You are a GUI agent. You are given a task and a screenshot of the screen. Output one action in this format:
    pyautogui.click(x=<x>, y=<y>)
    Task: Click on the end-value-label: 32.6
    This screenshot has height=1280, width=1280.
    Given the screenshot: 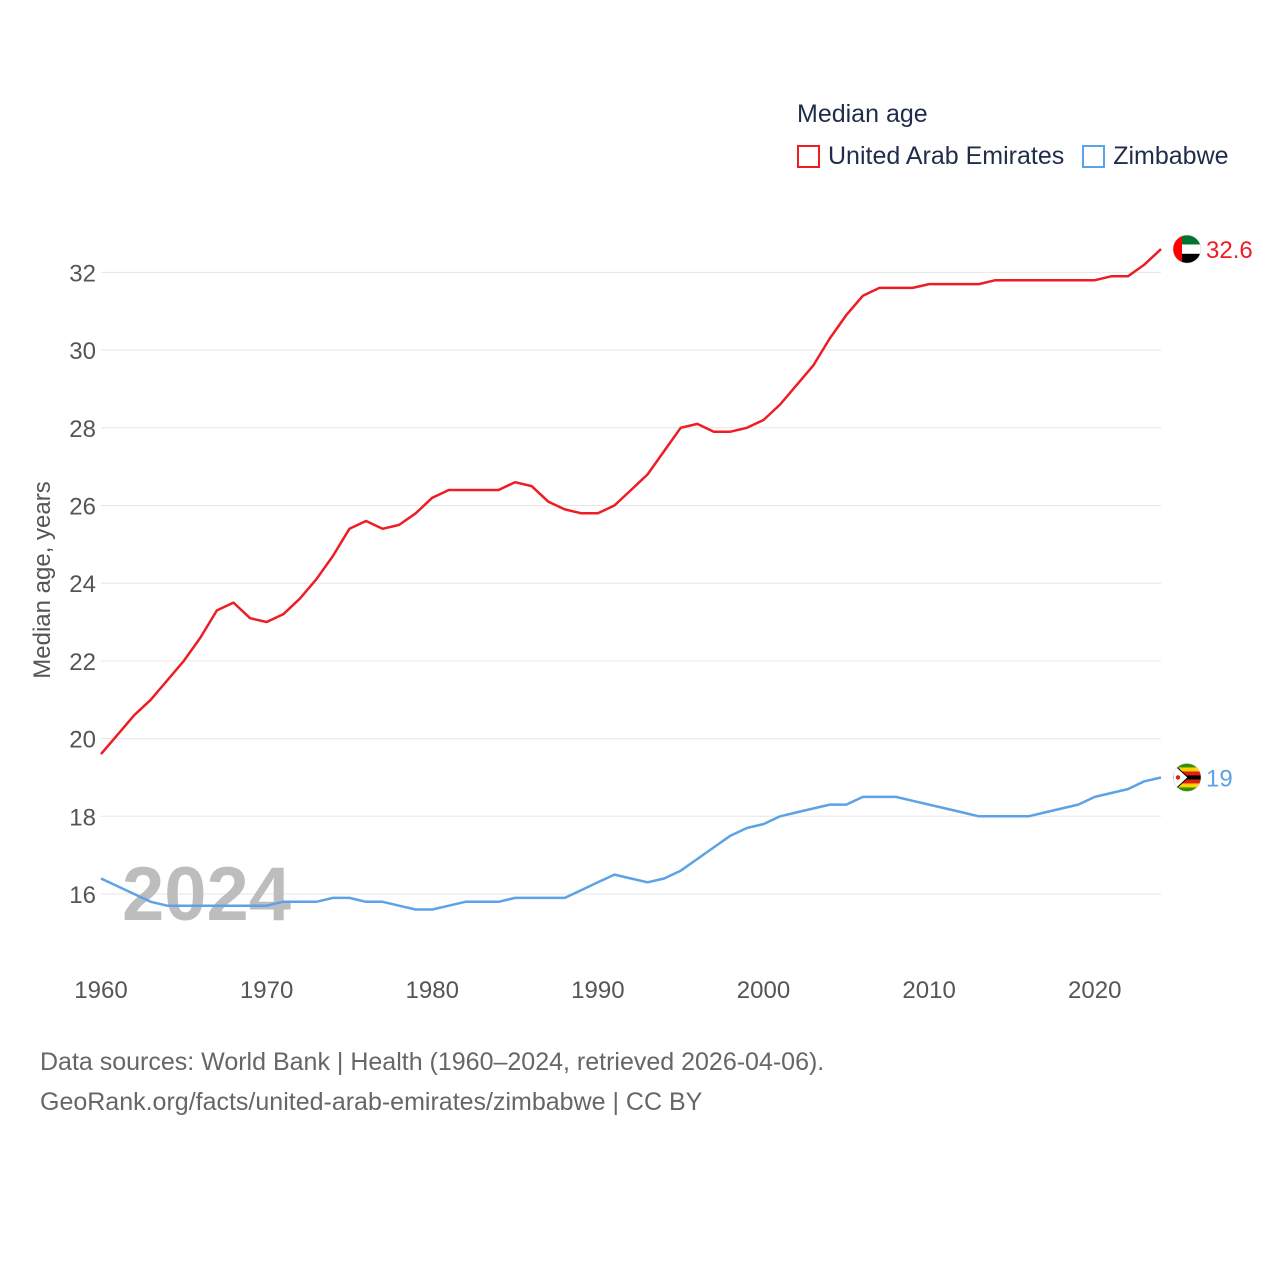 What is the action you would take?
    pyautogui.click(x=1229, y=250)
    